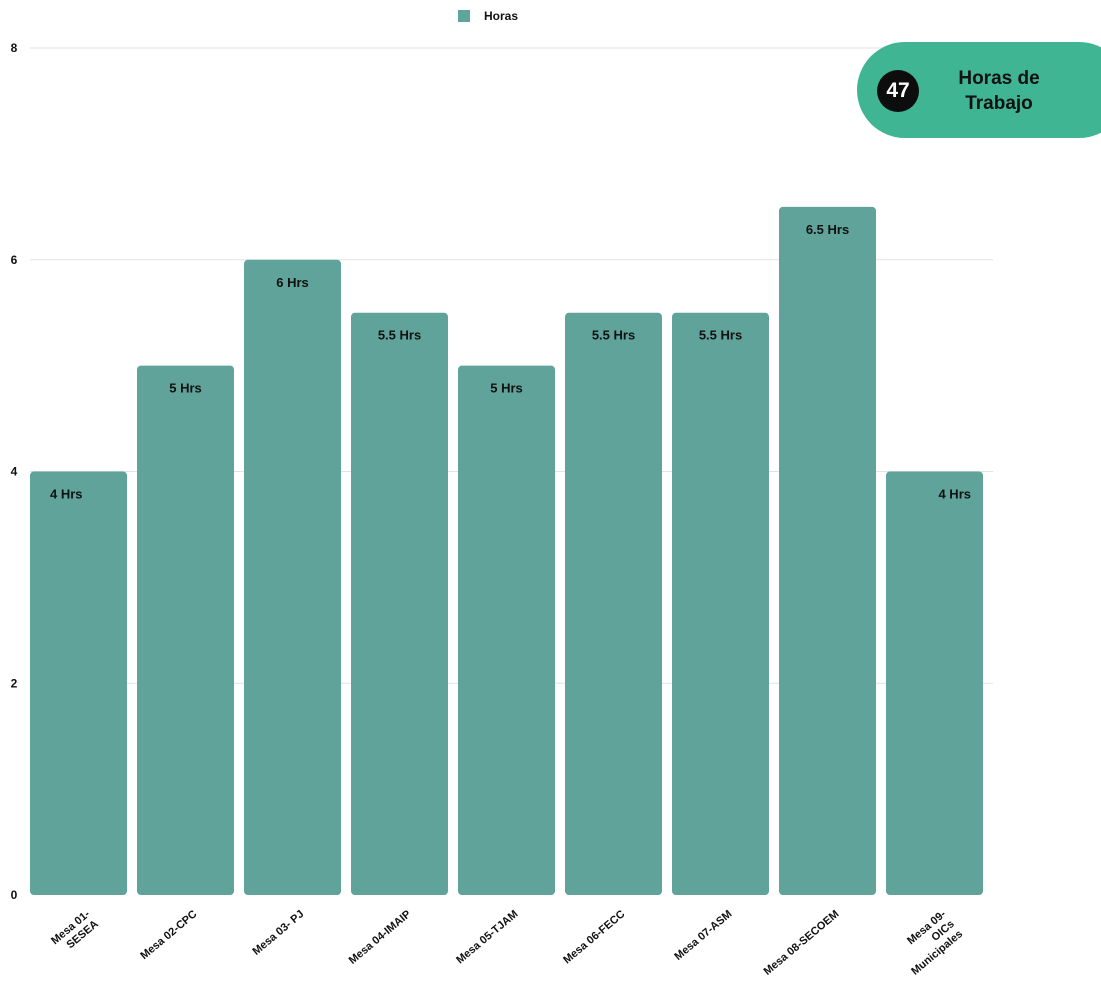  I want to click on x-tick-label-line: Mesa 08-SECOEM, so click(802, 943).